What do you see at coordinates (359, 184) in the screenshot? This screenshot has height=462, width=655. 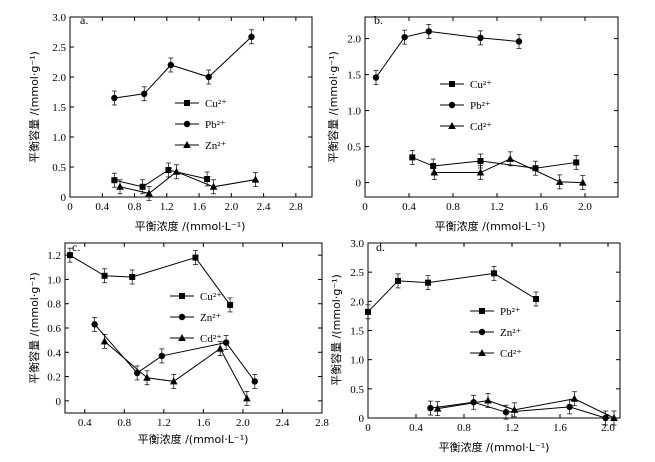 I see `y-tick-label: 0` at bounding box center [359, 184].